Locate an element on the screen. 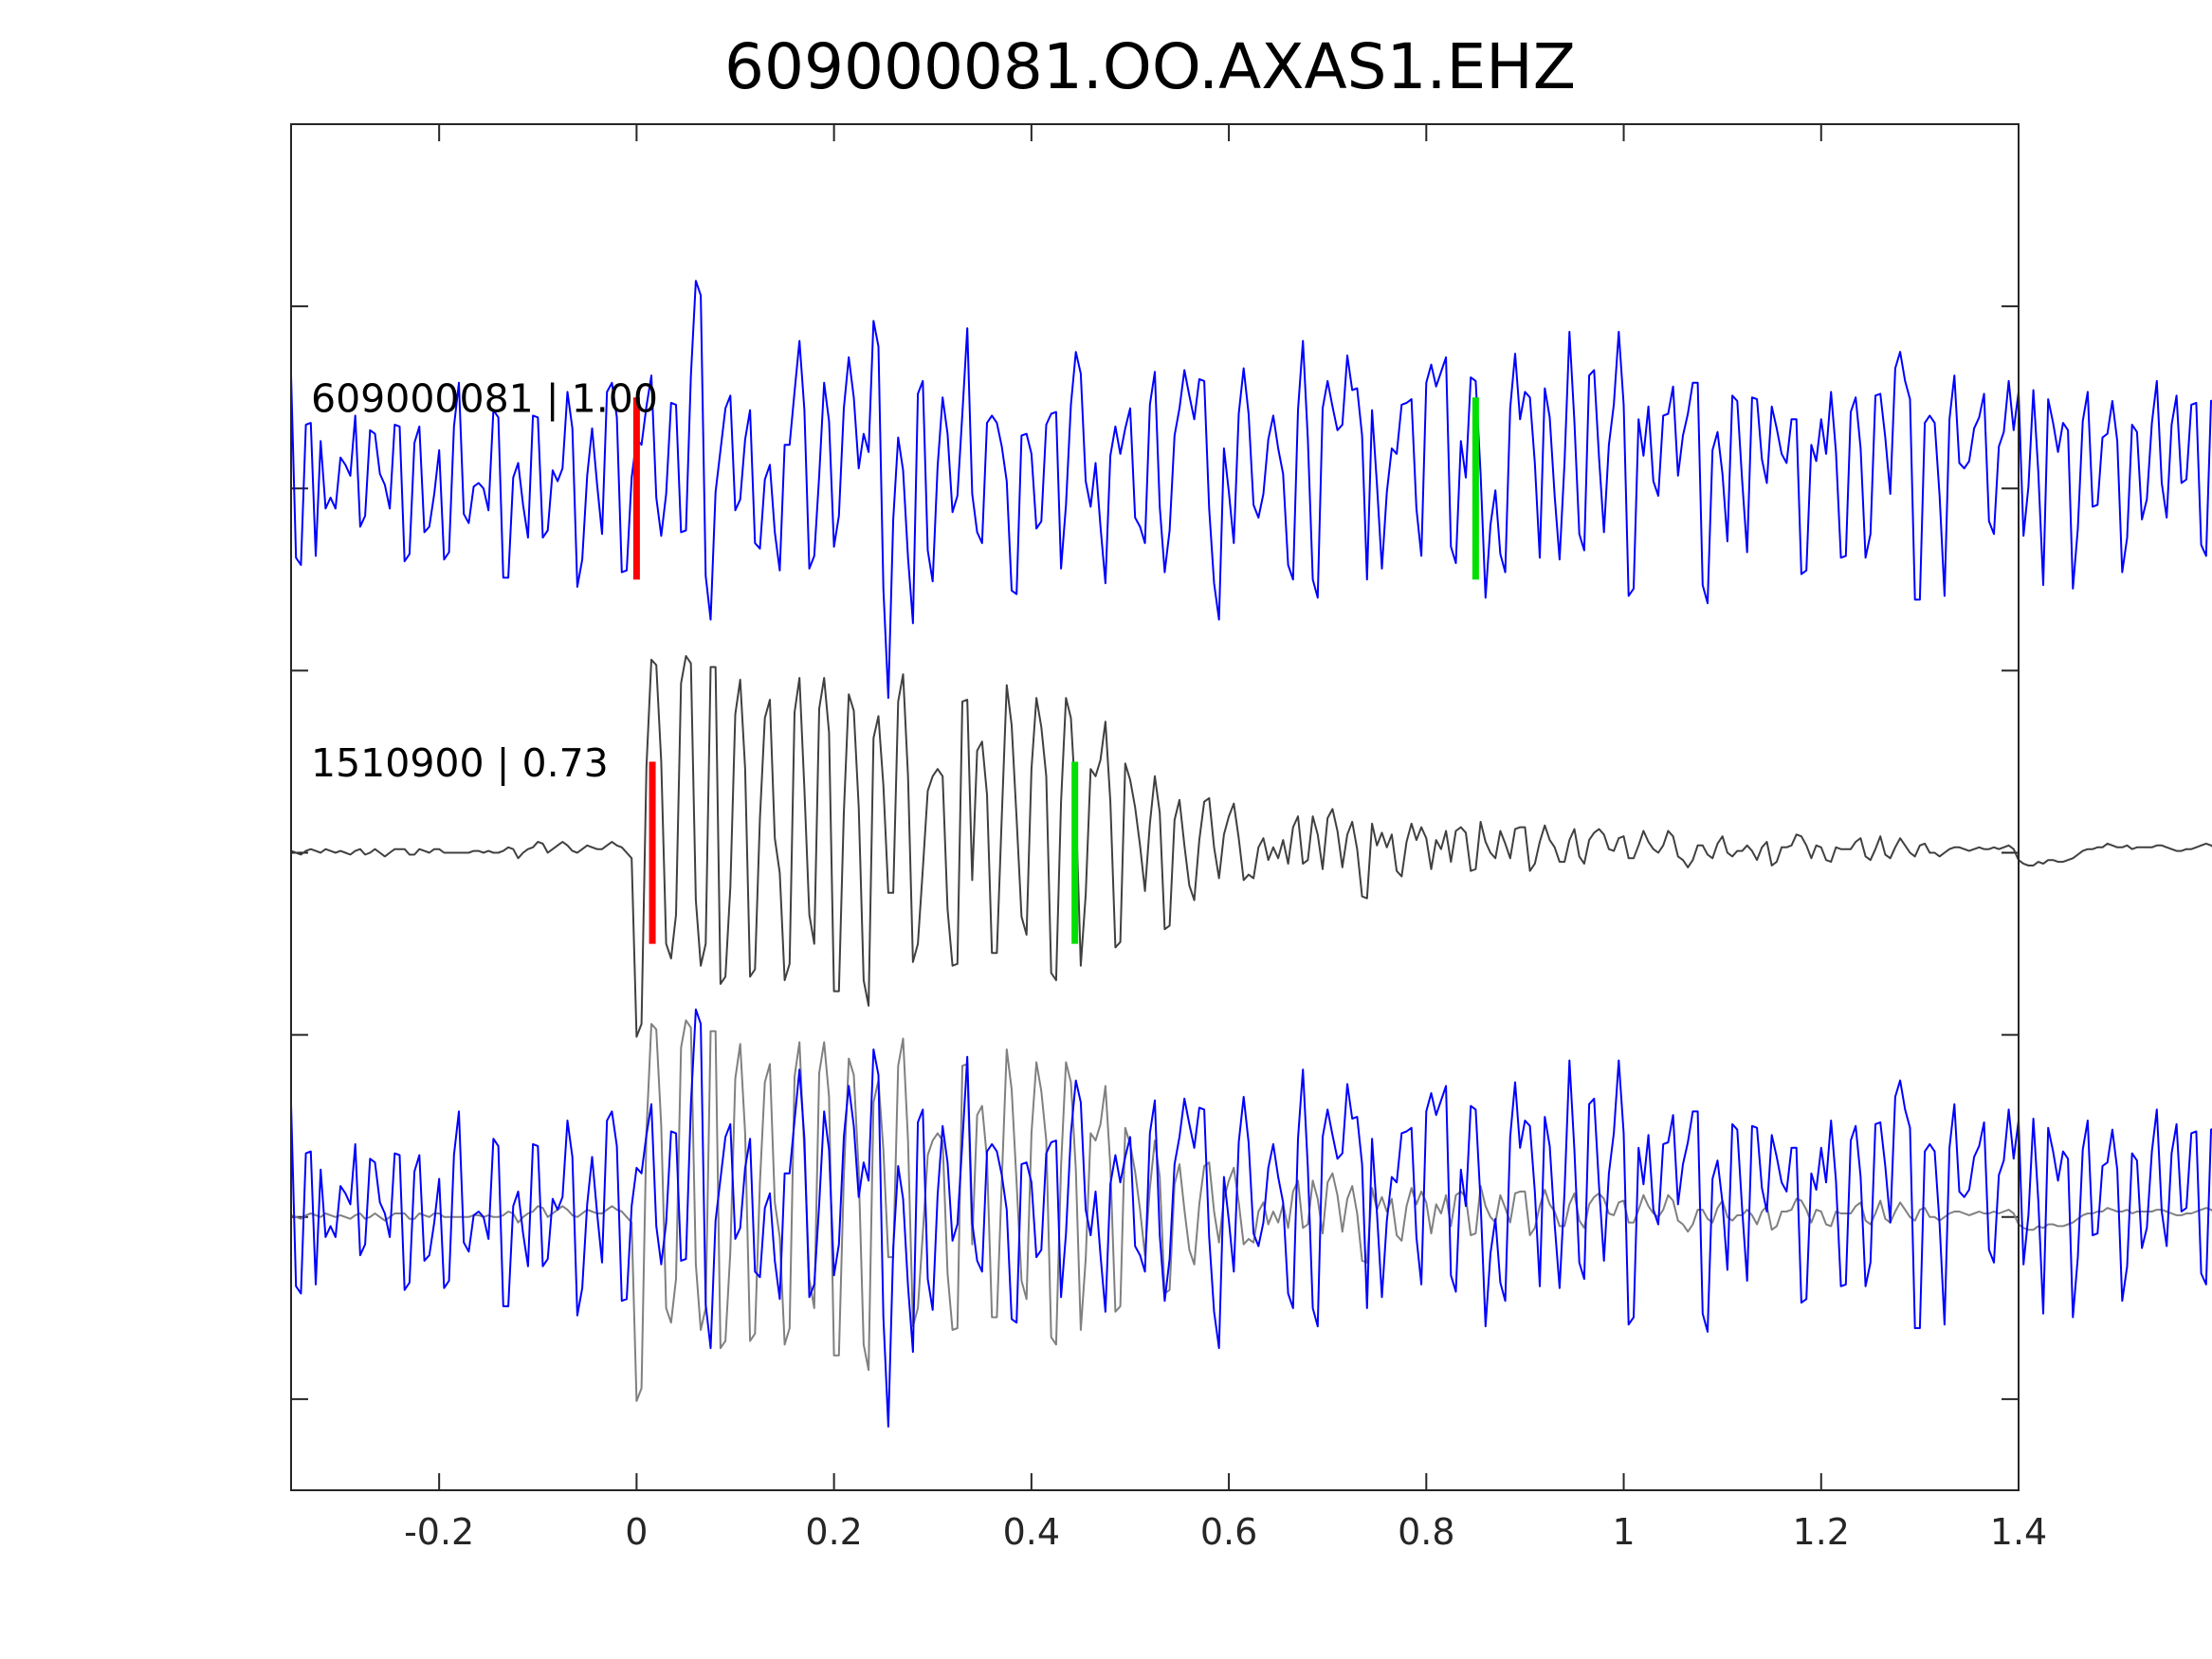  trace-label: 1510900 | 0.73 is located at coordinates (460, 763).